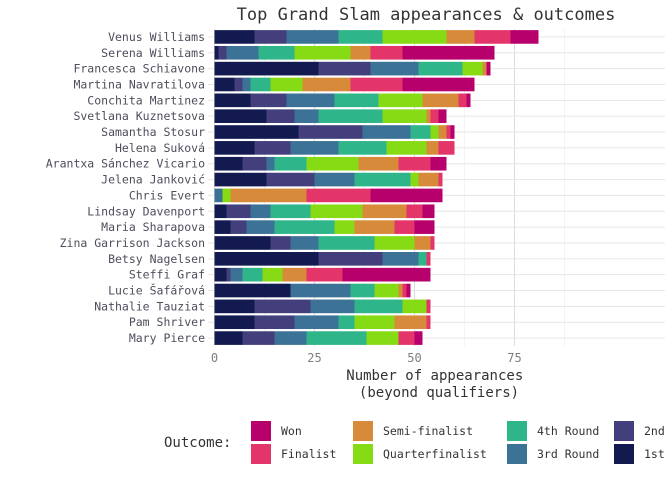 The height and width of the screenshot is (480, 672). I want to click on chart-title: Top Grand Slam appearances & outcomes, so click(426, 15).